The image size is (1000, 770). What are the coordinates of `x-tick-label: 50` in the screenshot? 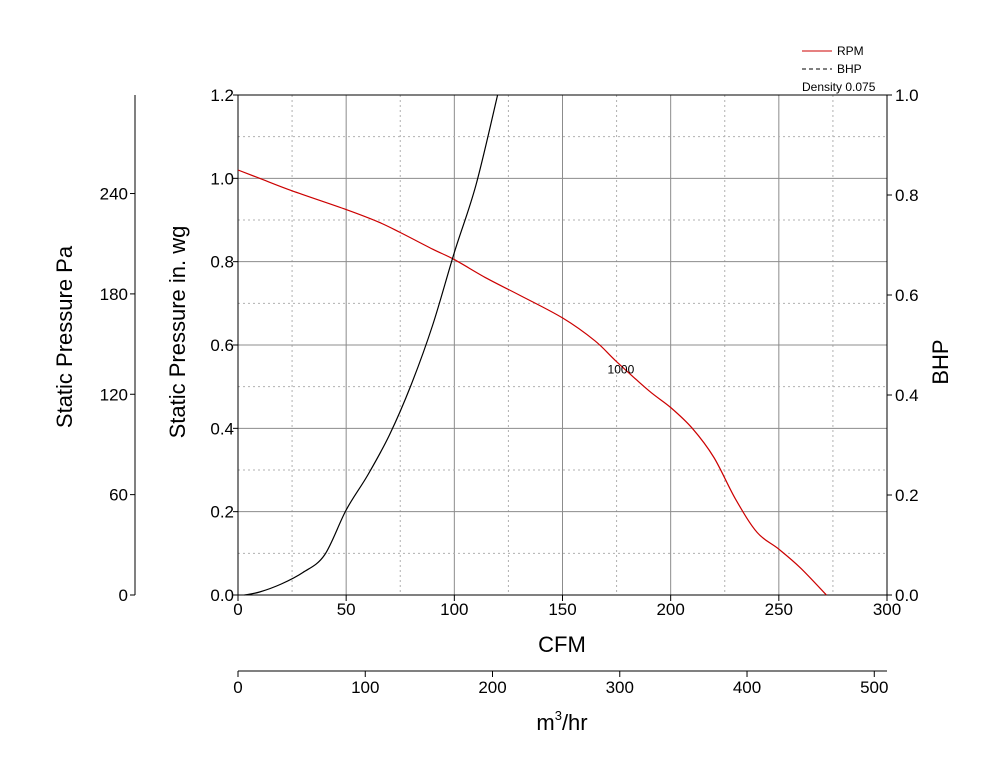 It's located at (346, 609).